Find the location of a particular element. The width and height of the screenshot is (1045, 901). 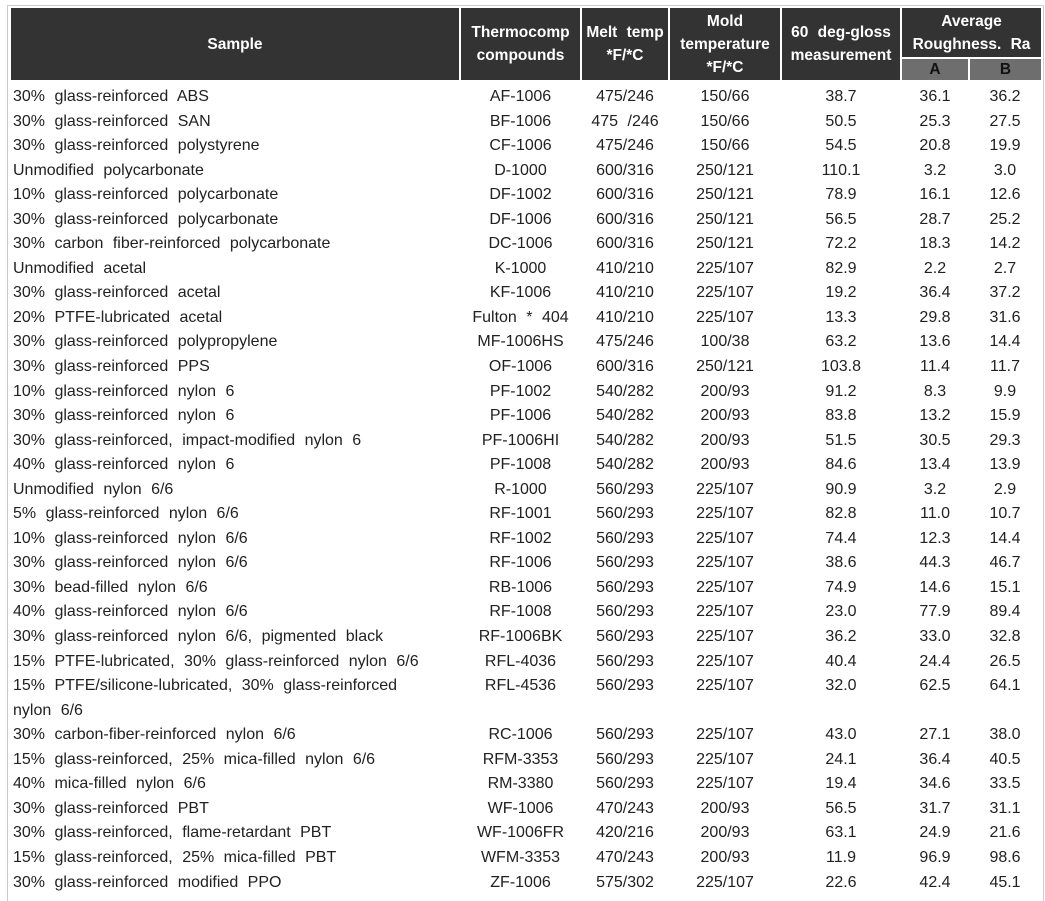

value-cell: 11.9 is located at coordinates (841, 857).